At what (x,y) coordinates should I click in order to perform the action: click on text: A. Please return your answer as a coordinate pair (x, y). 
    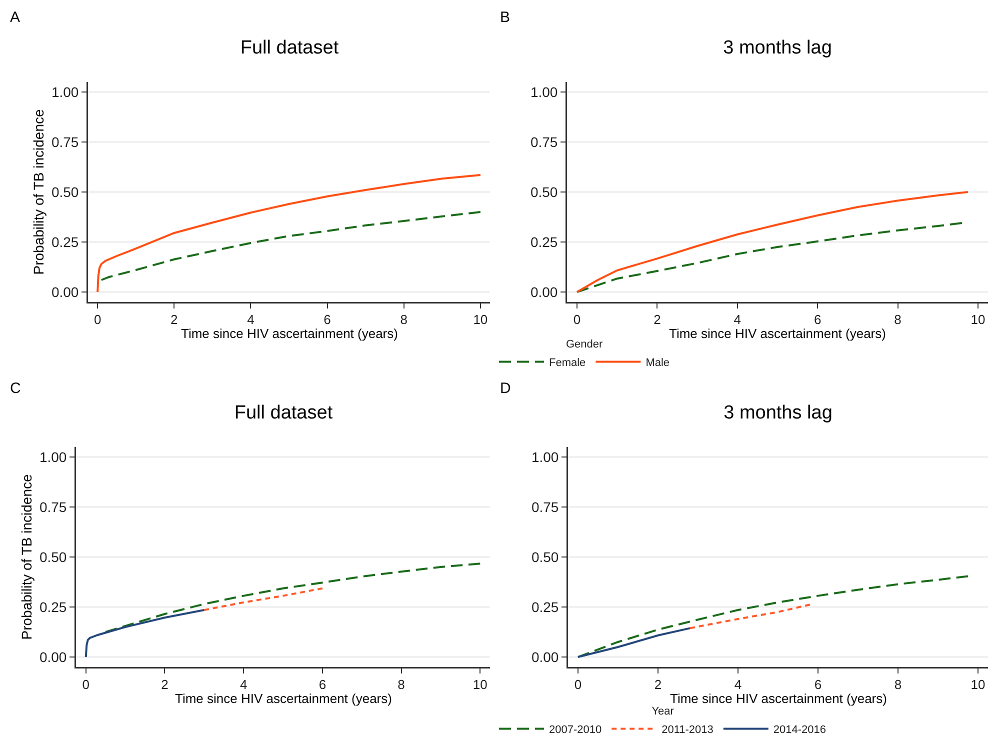
    Looking at the image, I should click on (15, 17).